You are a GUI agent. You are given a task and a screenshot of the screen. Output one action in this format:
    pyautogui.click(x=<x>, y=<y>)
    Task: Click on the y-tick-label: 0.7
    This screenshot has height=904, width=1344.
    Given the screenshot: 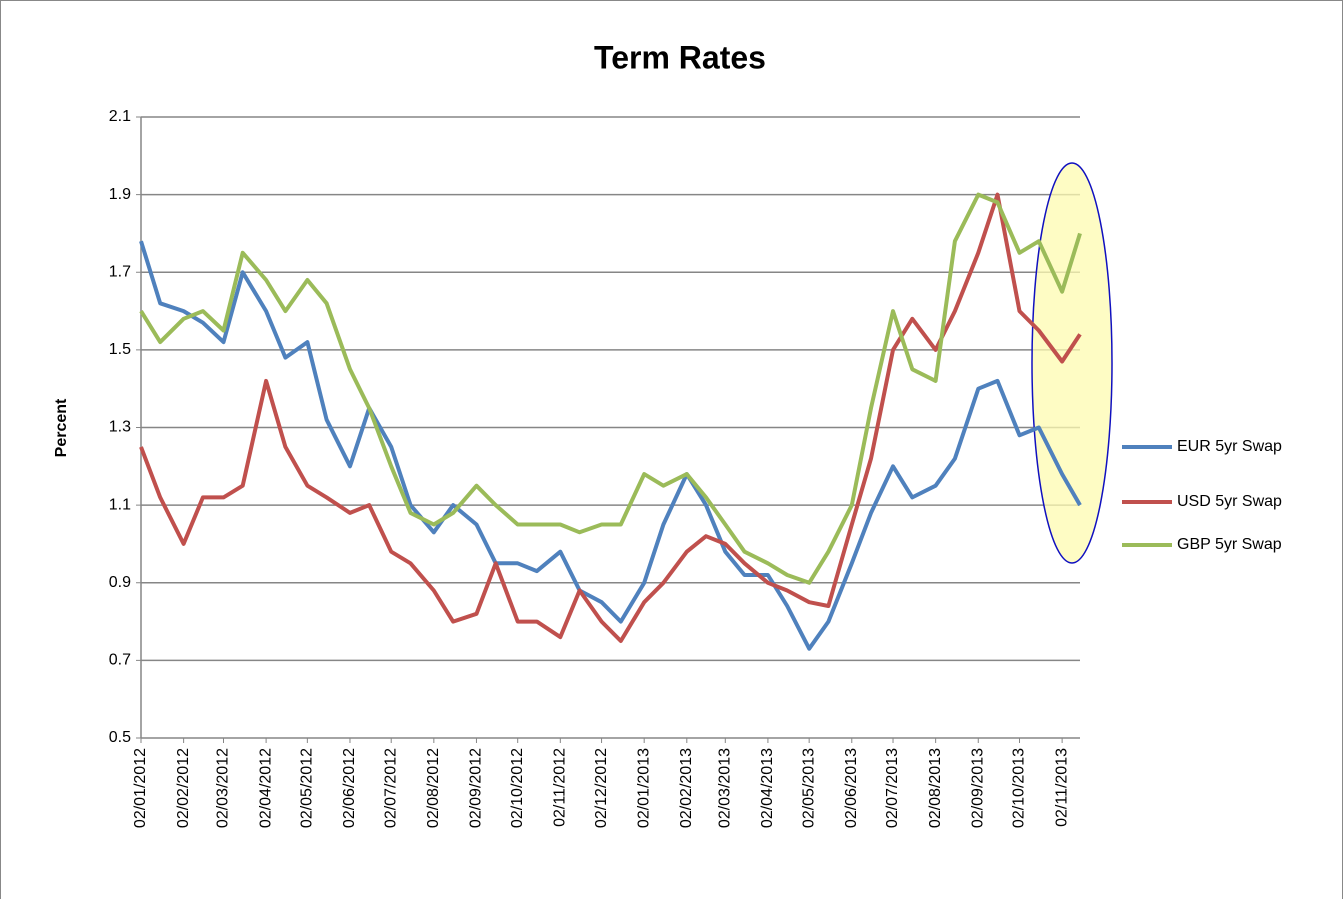 What is the action you would take?
    pyautogui.click(x=120, y=660)
    